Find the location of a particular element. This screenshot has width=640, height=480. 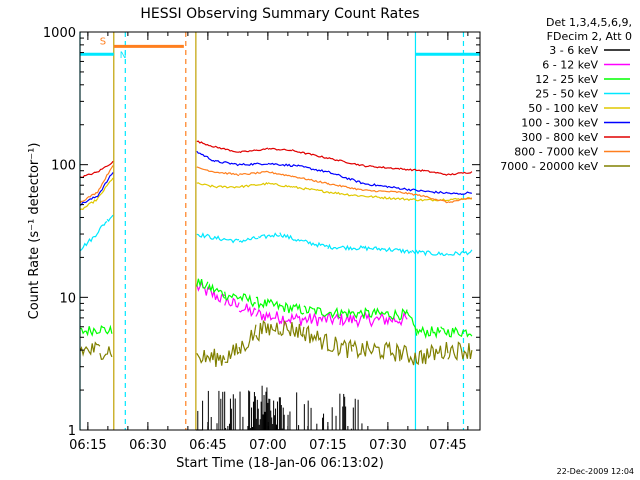

y-tick-label-2: 100 is located at coordinates (63, 166).